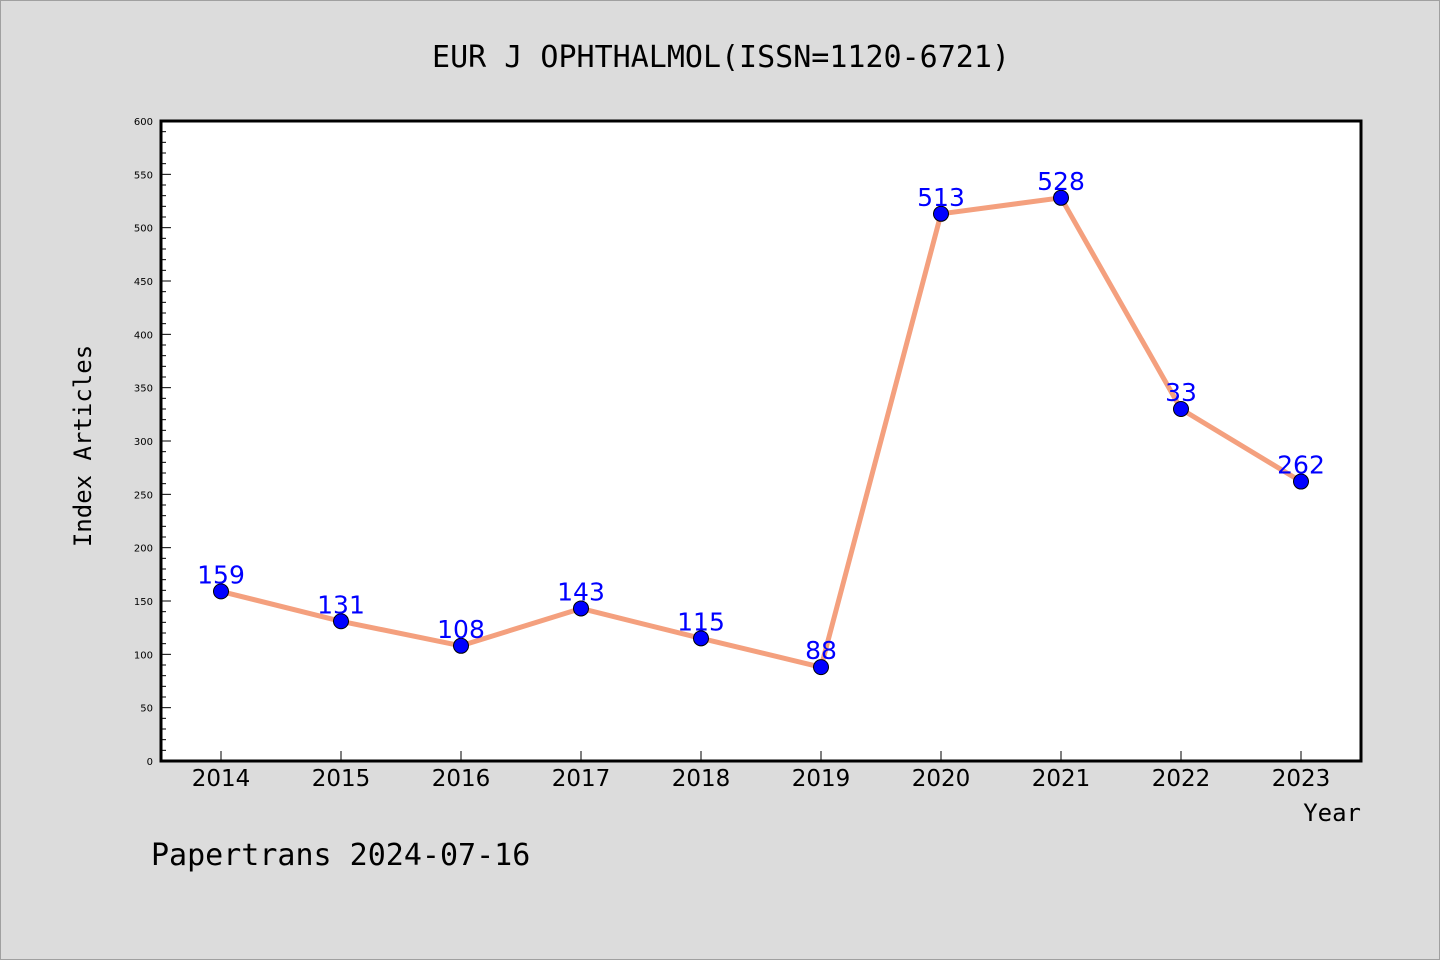 The image size is (1440, 960). Describe the element at coordinates (461, 779) in the screenshot. I see `x-tick-label: 2016` at that location.